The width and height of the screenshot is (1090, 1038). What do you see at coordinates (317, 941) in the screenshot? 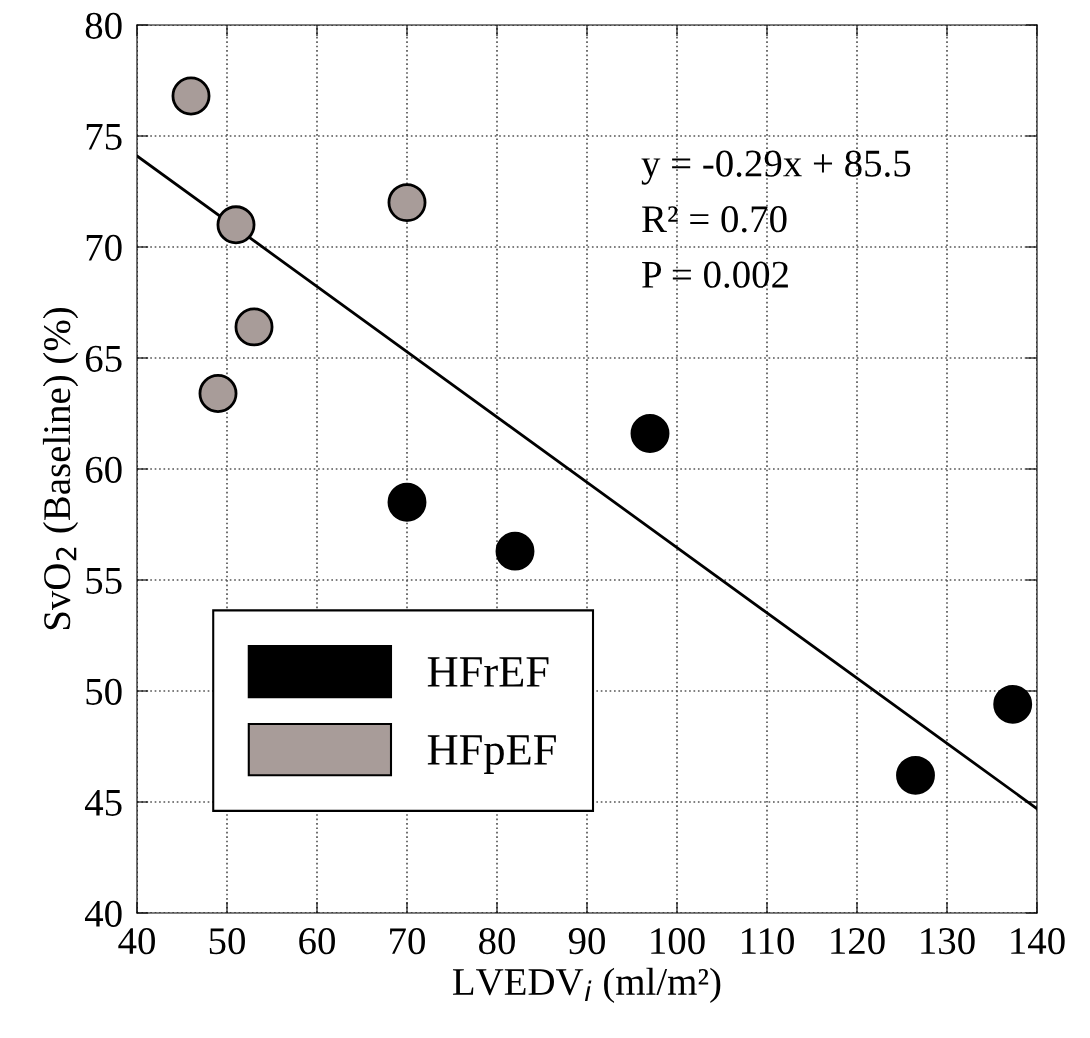
I see `x-tick-label: 60` at bounding box center [317, 941].